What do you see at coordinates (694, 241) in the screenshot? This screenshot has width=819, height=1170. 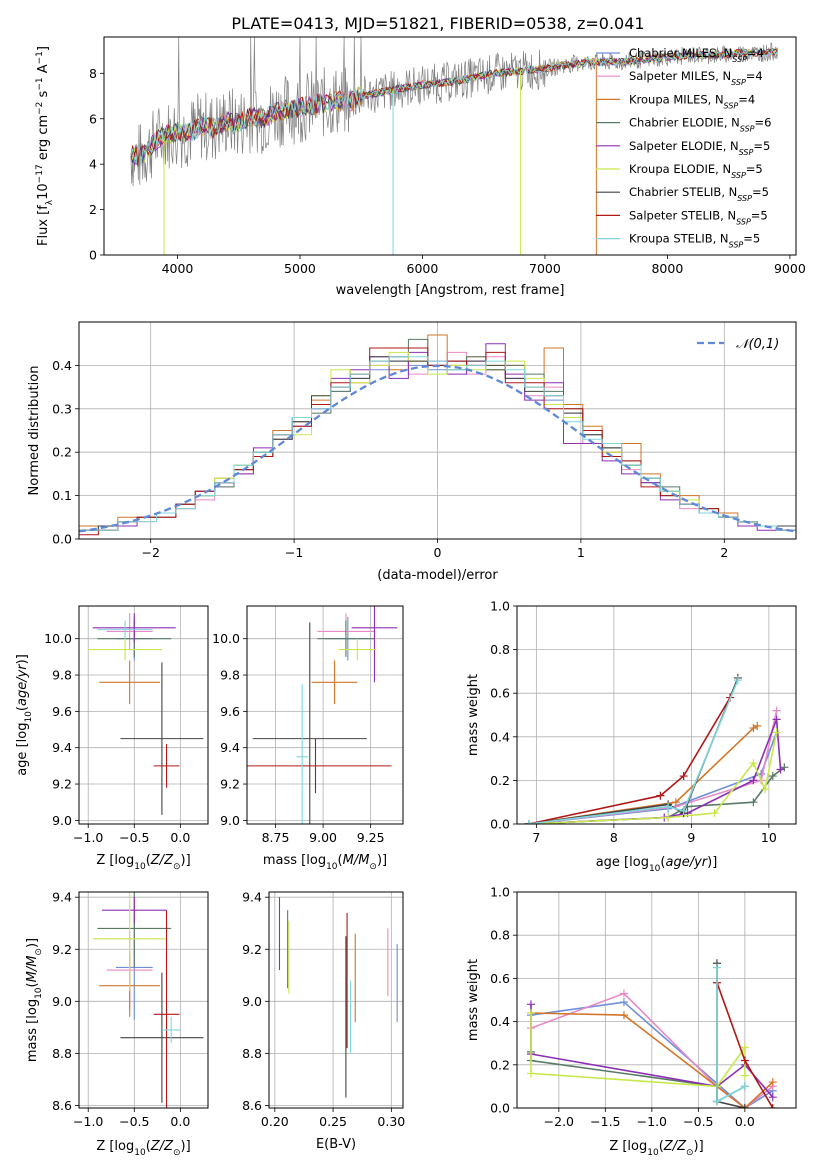 I see `legend-entry: Kroupa STELIB, NSSP=5` at bounding box center [694, 241].